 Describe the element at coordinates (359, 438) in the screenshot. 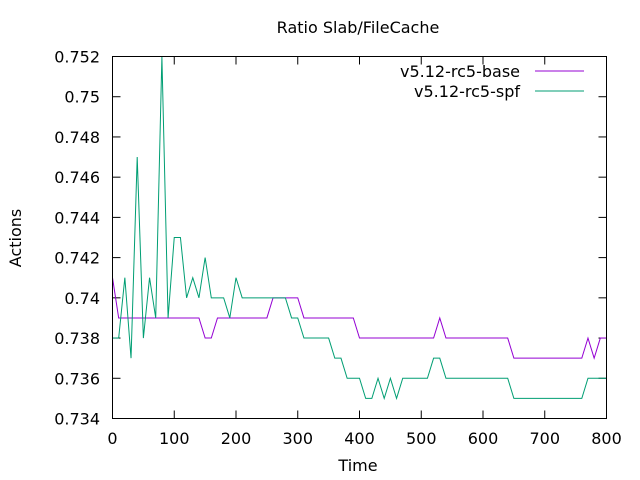

I see `x-tick-label: 400` at that location.